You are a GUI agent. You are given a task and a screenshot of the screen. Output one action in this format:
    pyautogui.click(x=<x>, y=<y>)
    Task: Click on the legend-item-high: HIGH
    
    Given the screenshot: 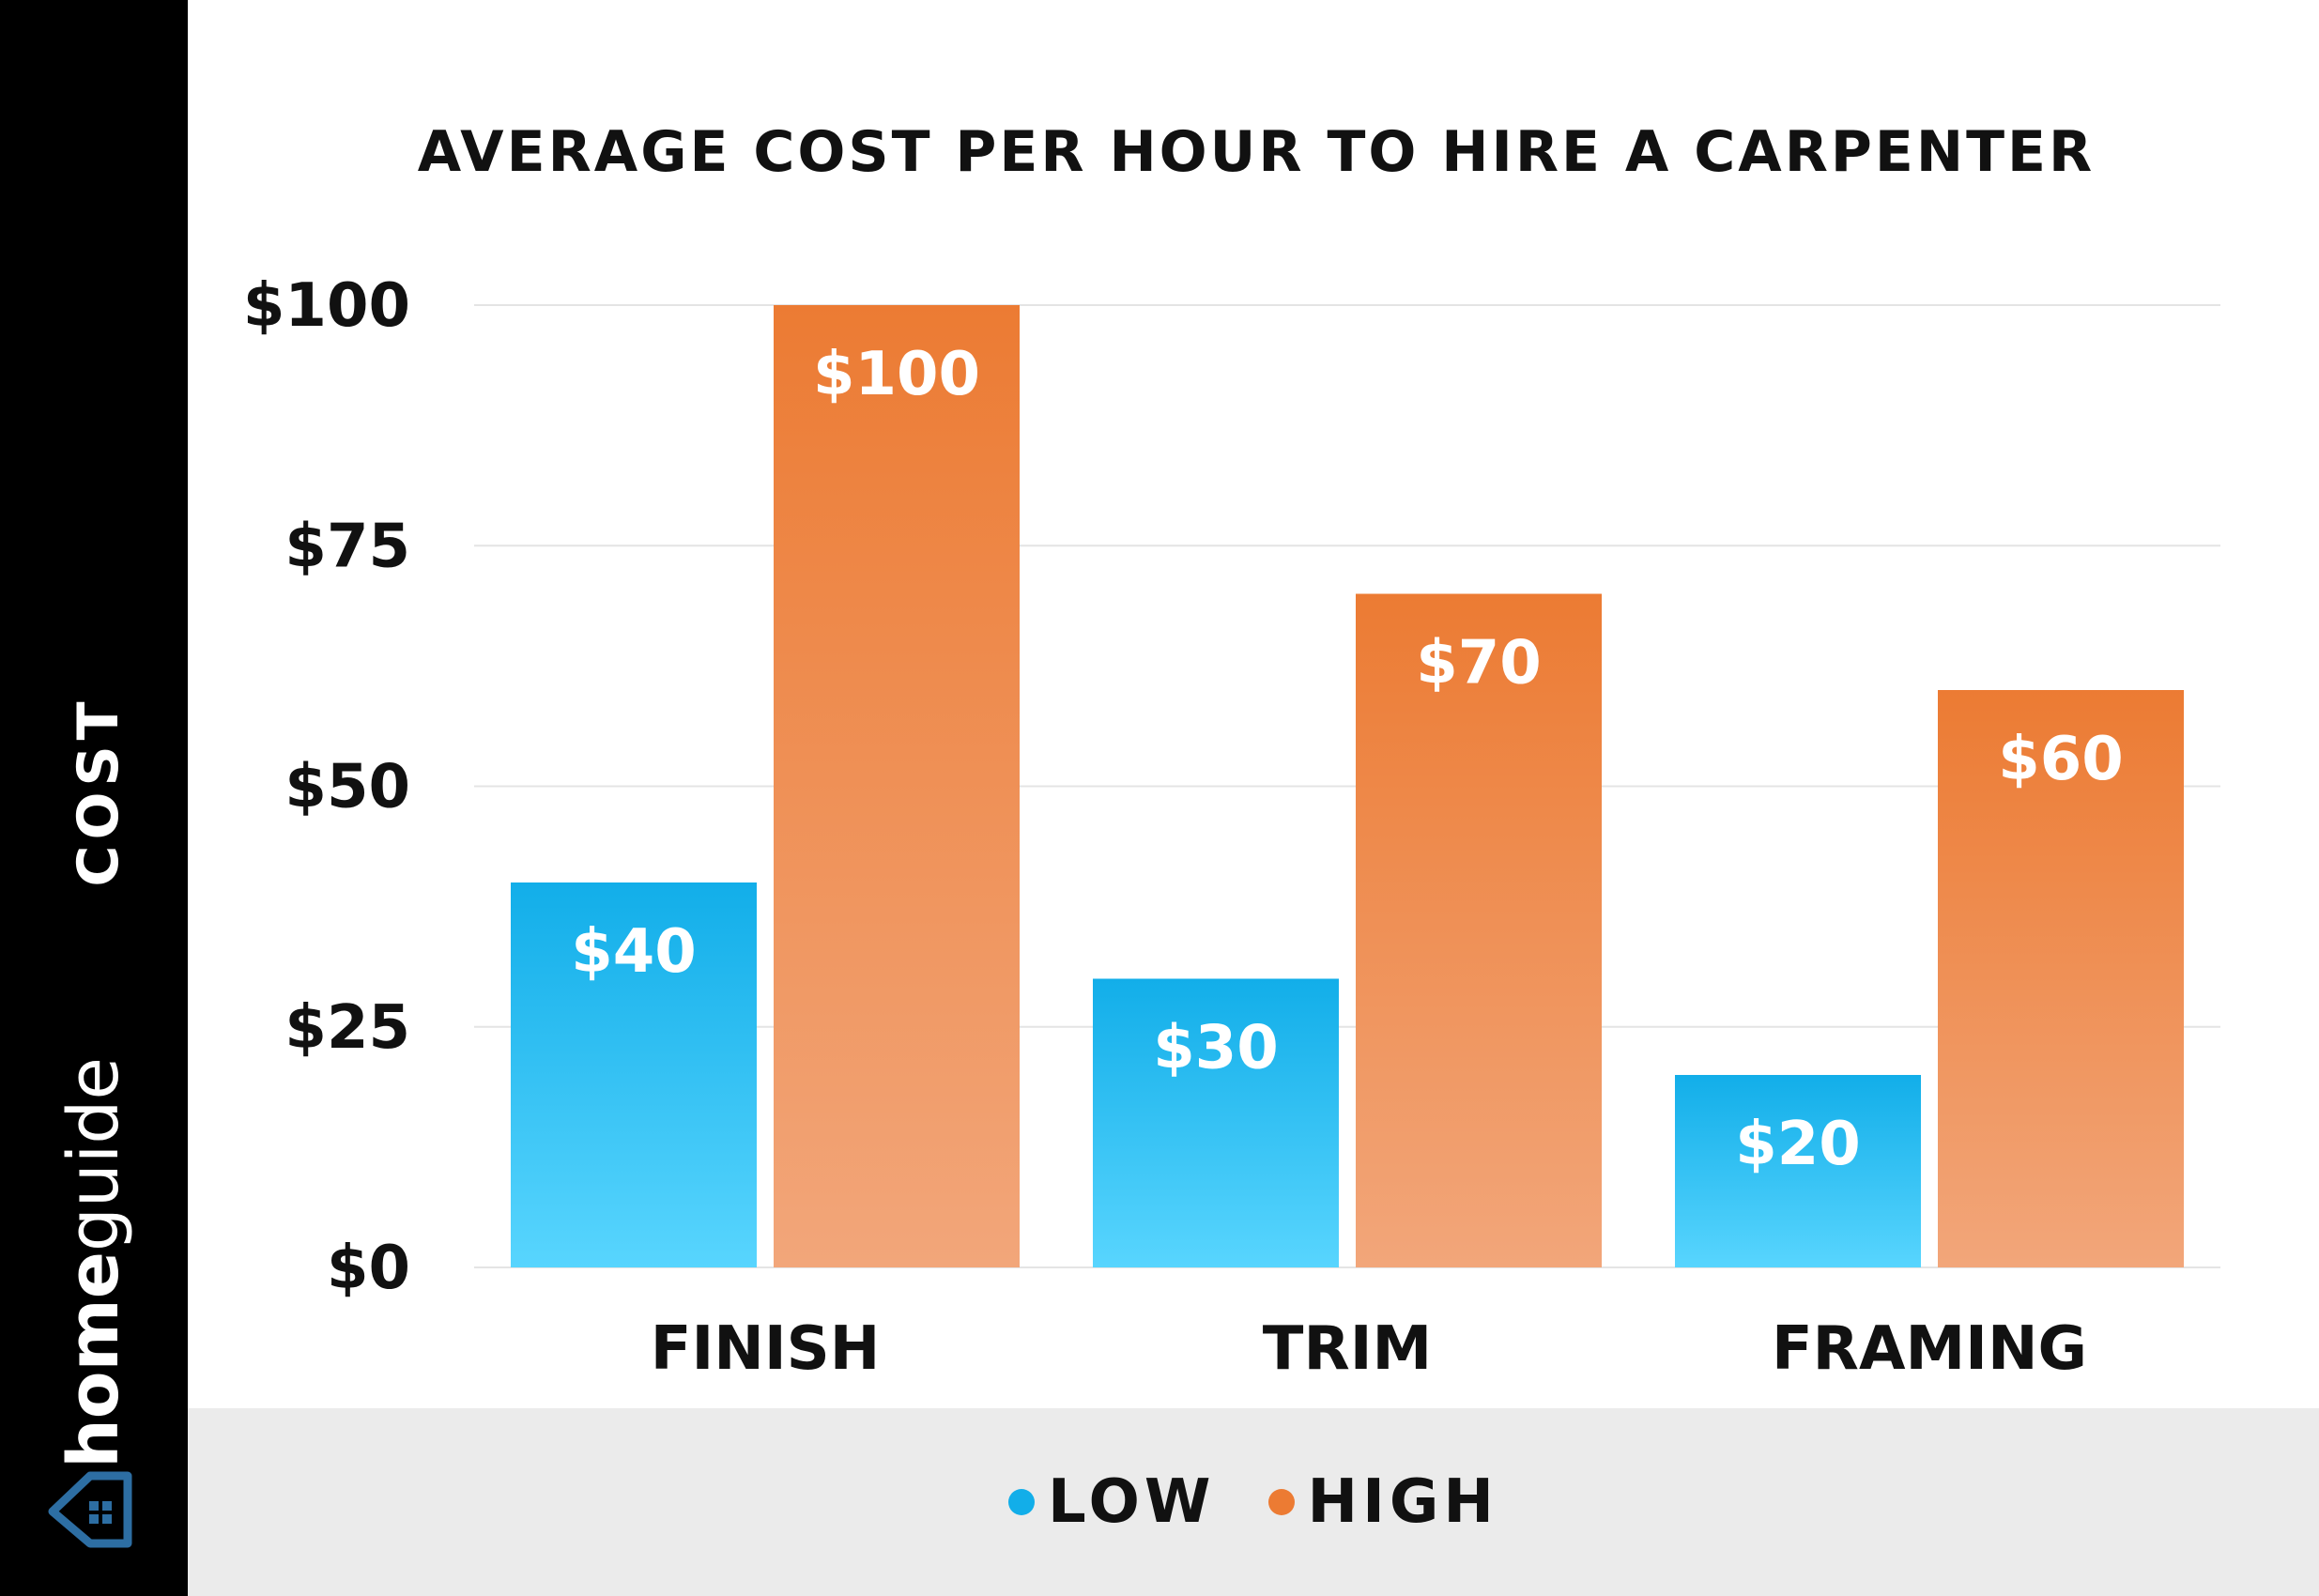 What is the action you would take?
    pyautogui.click(x=1383, y=1502)
    